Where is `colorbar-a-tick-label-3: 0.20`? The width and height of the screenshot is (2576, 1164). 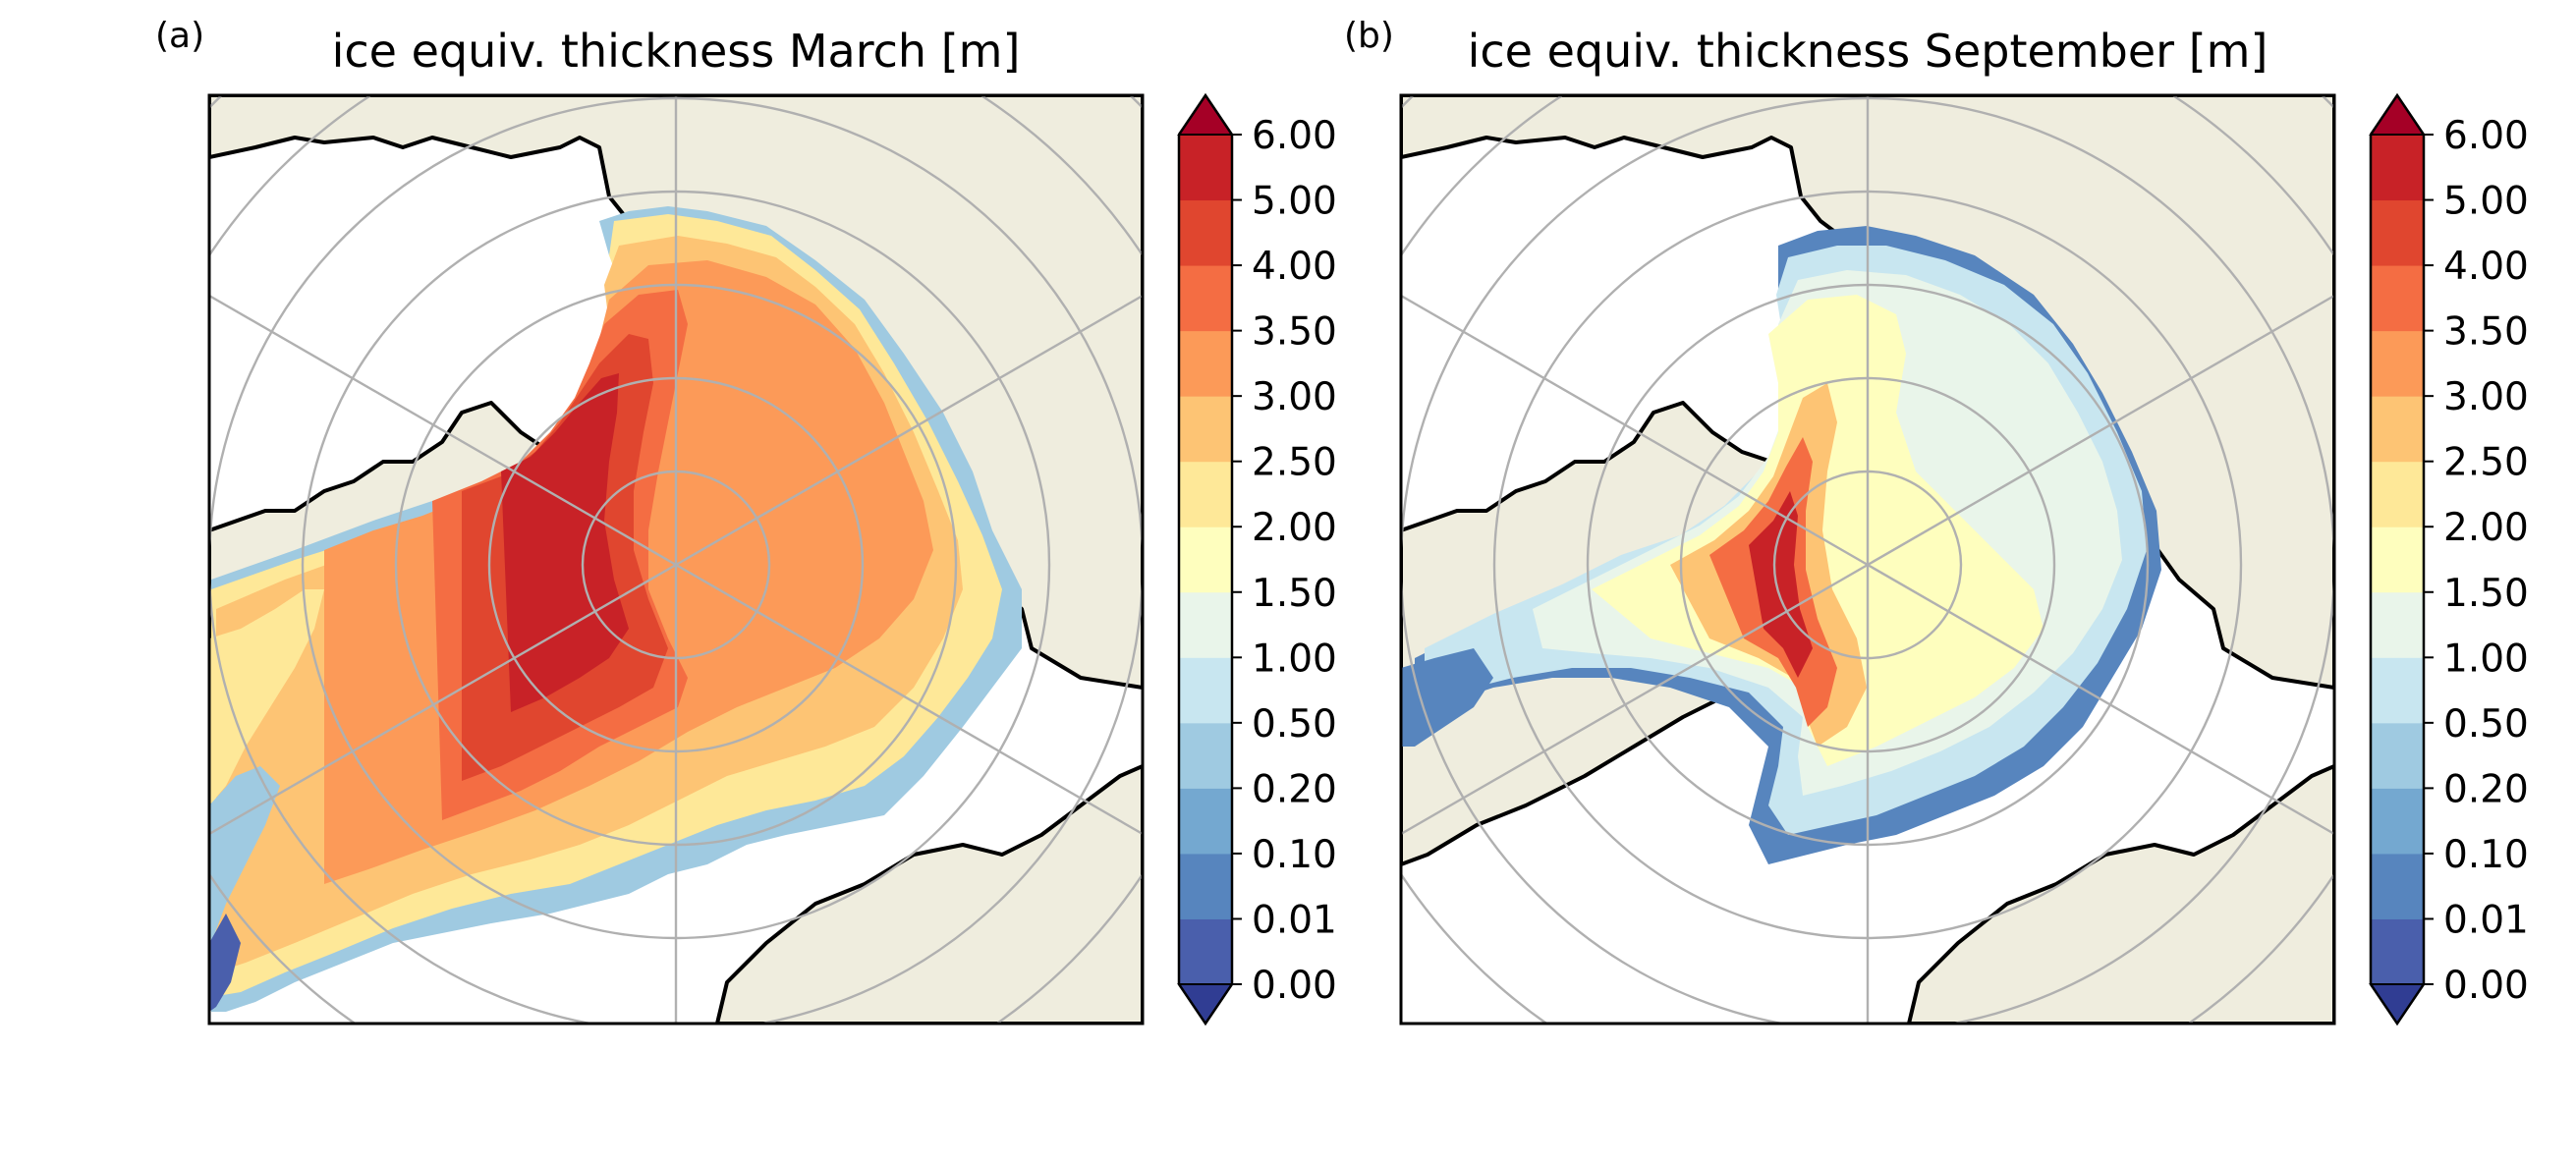 colorbar-a-tick-label-3: 0.20 is located at coordinates (1294, 789).